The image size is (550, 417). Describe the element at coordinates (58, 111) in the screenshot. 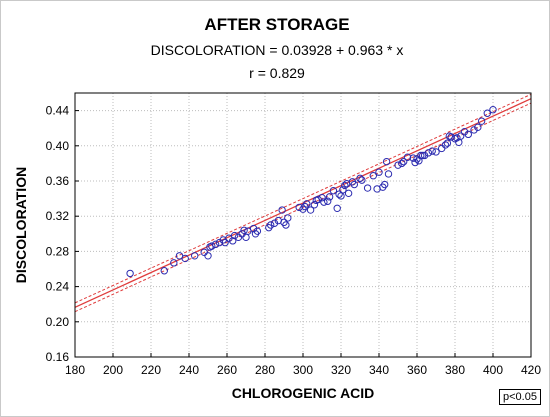

I see `y-tick-label: 0.44` at that location.